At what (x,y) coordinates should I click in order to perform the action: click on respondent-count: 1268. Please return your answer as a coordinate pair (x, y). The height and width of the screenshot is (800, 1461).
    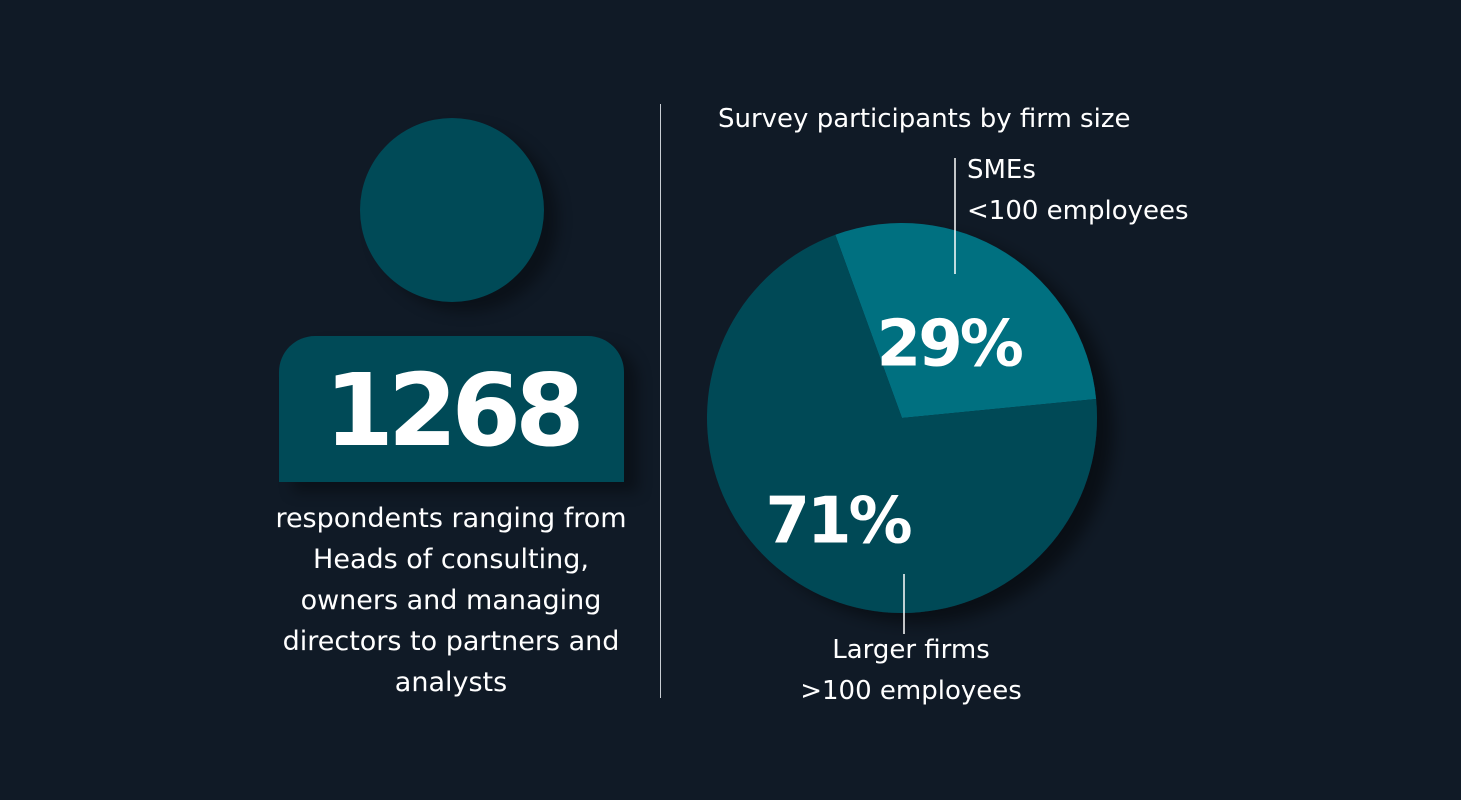
    Looking at the image, I should click on (454, 410).